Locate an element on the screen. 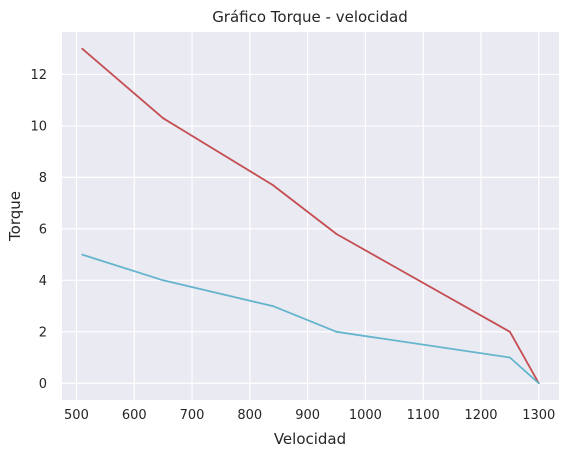 The image size is (566, 457). x-axis-label: Velocidad is located at coordinates (310, 439).